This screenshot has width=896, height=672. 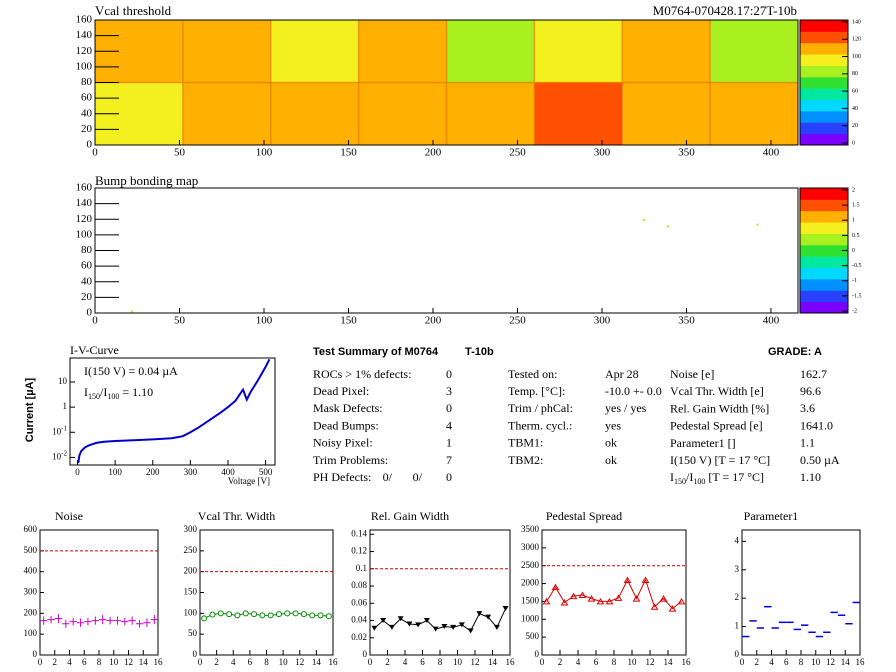 I want to click on y-axis-label: Current [µA], so click(x=30, y=409).